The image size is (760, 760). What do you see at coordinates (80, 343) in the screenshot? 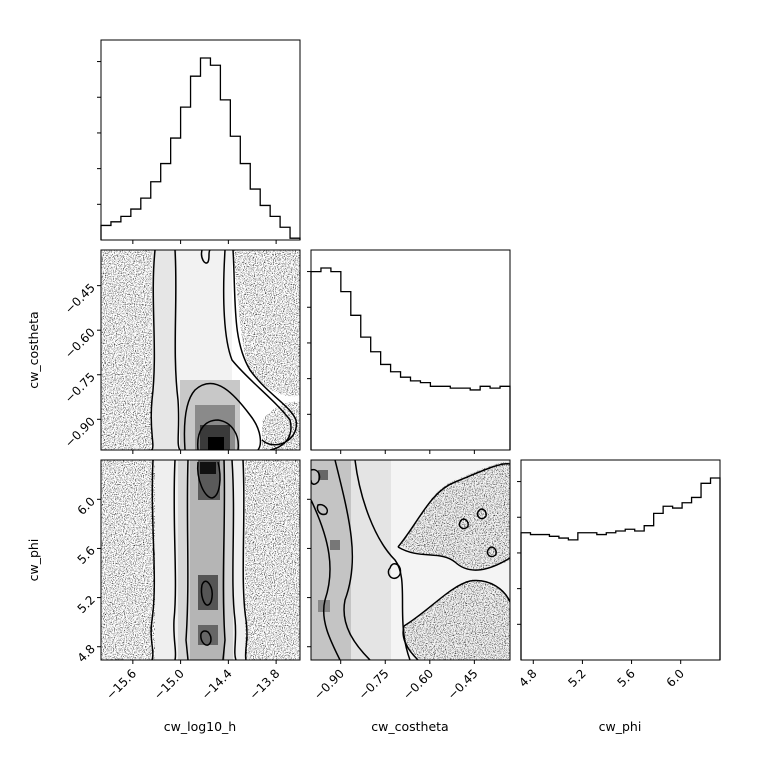
I see `y-tick-label: −0.60` at bounding box center [80, 343].